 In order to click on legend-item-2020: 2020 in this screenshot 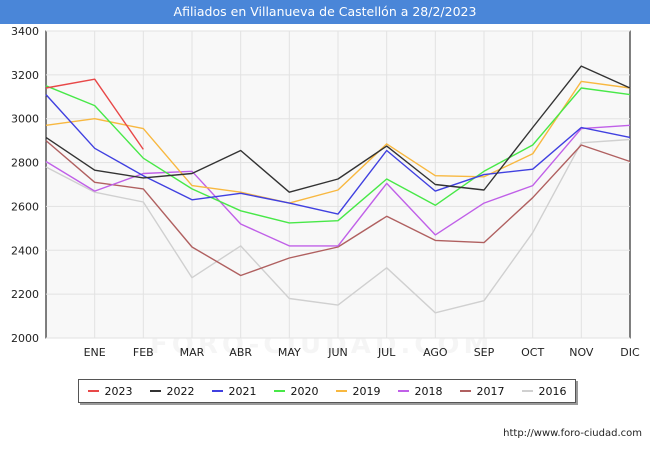, I will do `click(296, 391)`.